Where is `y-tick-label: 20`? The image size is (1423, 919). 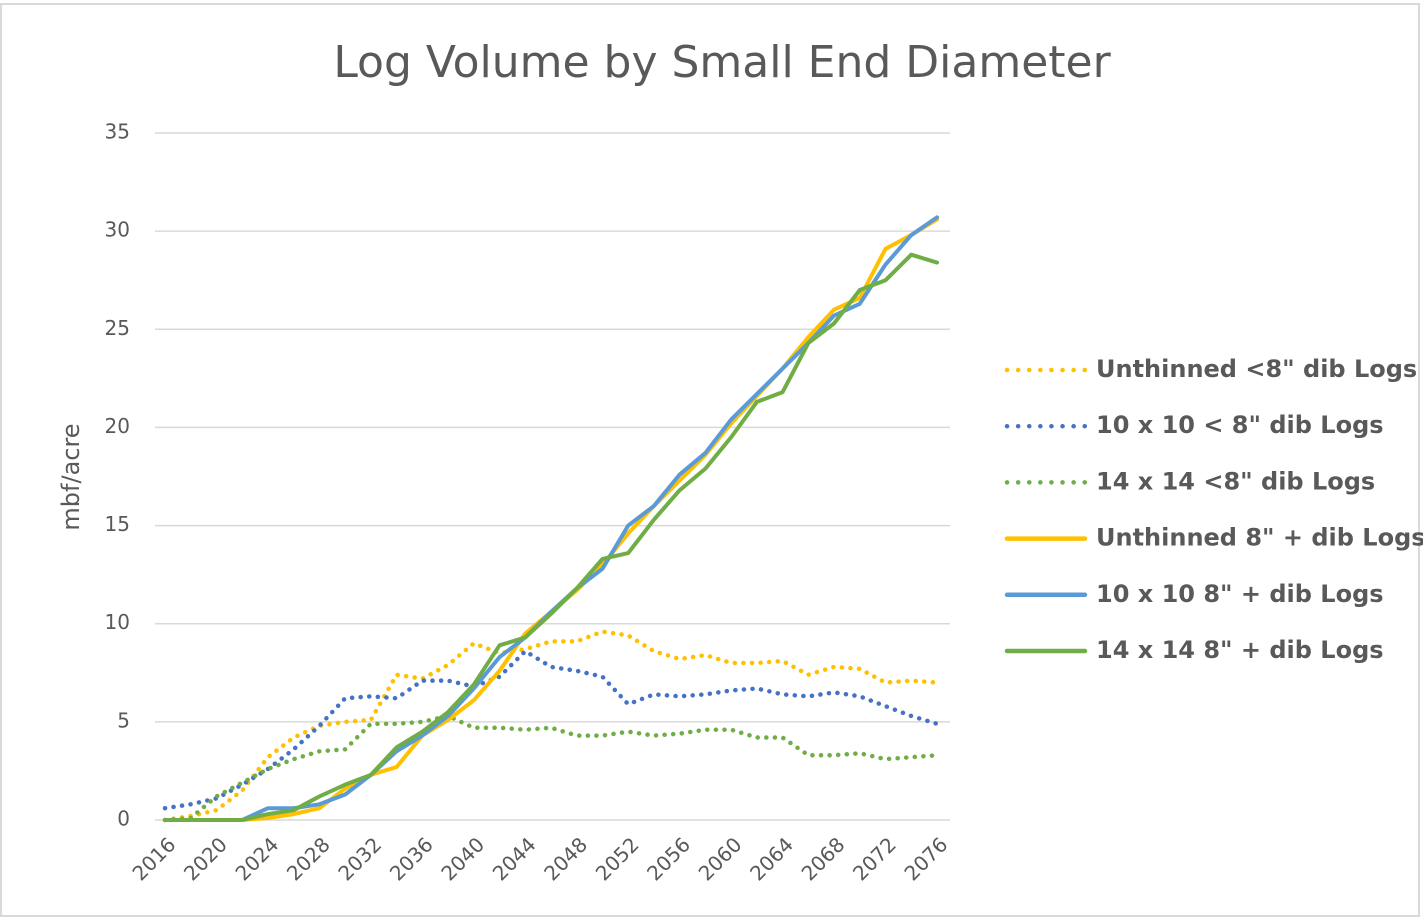
y-tick-label: 20 is located at coordinates (117, 426).